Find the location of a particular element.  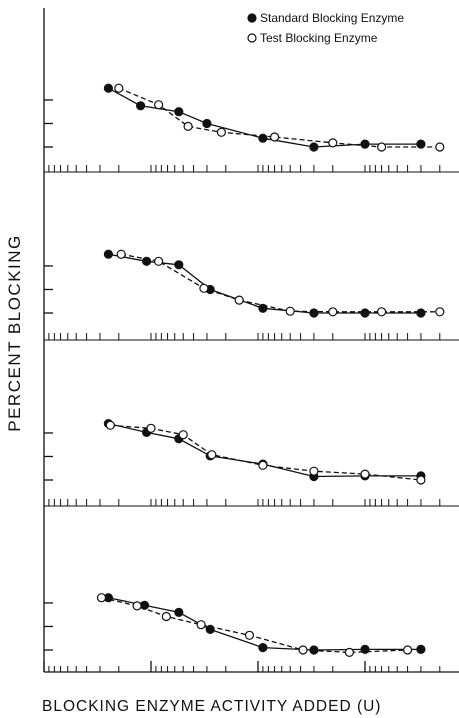

legend-label-test: Test Blocking Enzyme is located at coordinates (319, 38).